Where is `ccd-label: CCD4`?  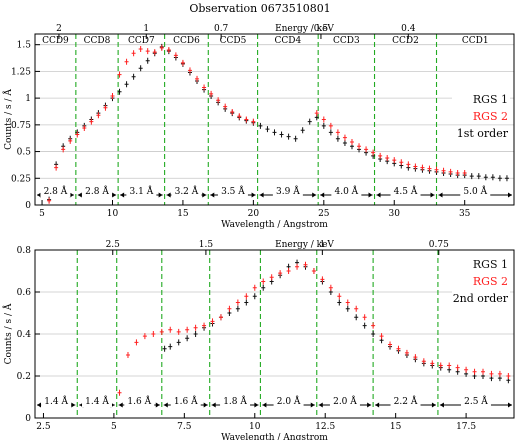 ccd-label: CCD4 is located at coordinates (288, 41).